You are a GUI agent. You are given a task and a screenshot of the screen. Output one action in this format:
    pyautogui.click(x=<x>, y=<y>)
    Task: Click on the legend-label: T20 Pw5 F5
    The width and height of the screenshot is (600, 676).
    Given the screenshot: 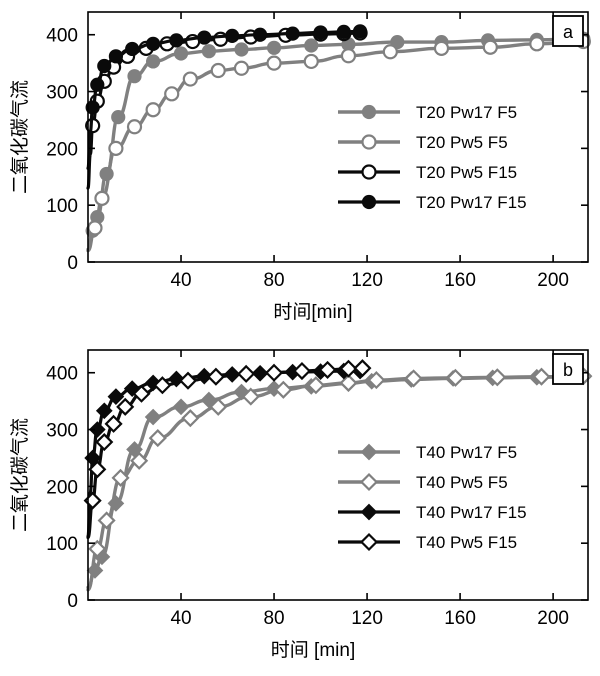 What is the action you would take?
    pyautogui.click(x=462, y=142)
    